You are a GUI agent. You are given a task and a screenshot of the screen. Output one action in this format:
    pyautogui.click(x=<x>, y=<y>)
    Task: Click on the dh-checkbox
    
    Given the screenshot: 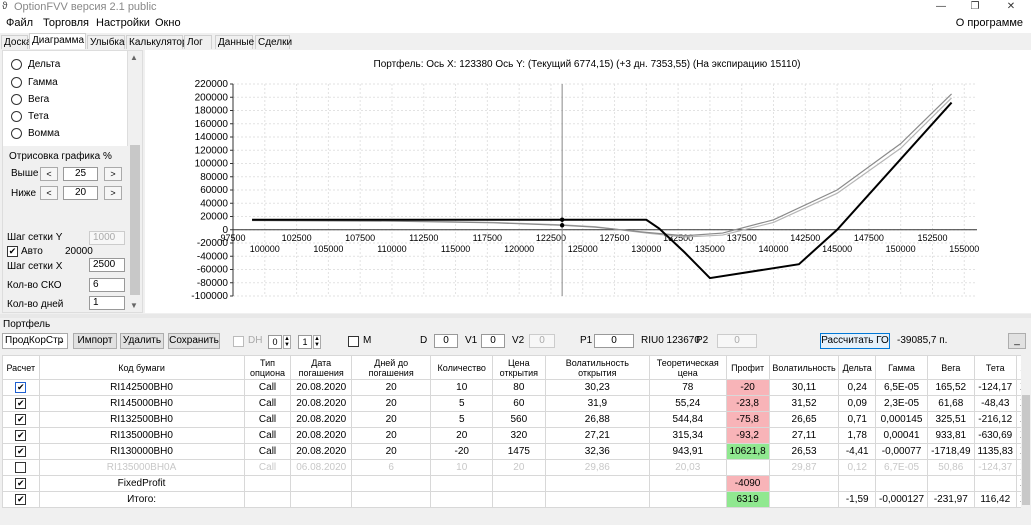 What is the action you would take?
    pyautogui.click(x=238, y=341)
    